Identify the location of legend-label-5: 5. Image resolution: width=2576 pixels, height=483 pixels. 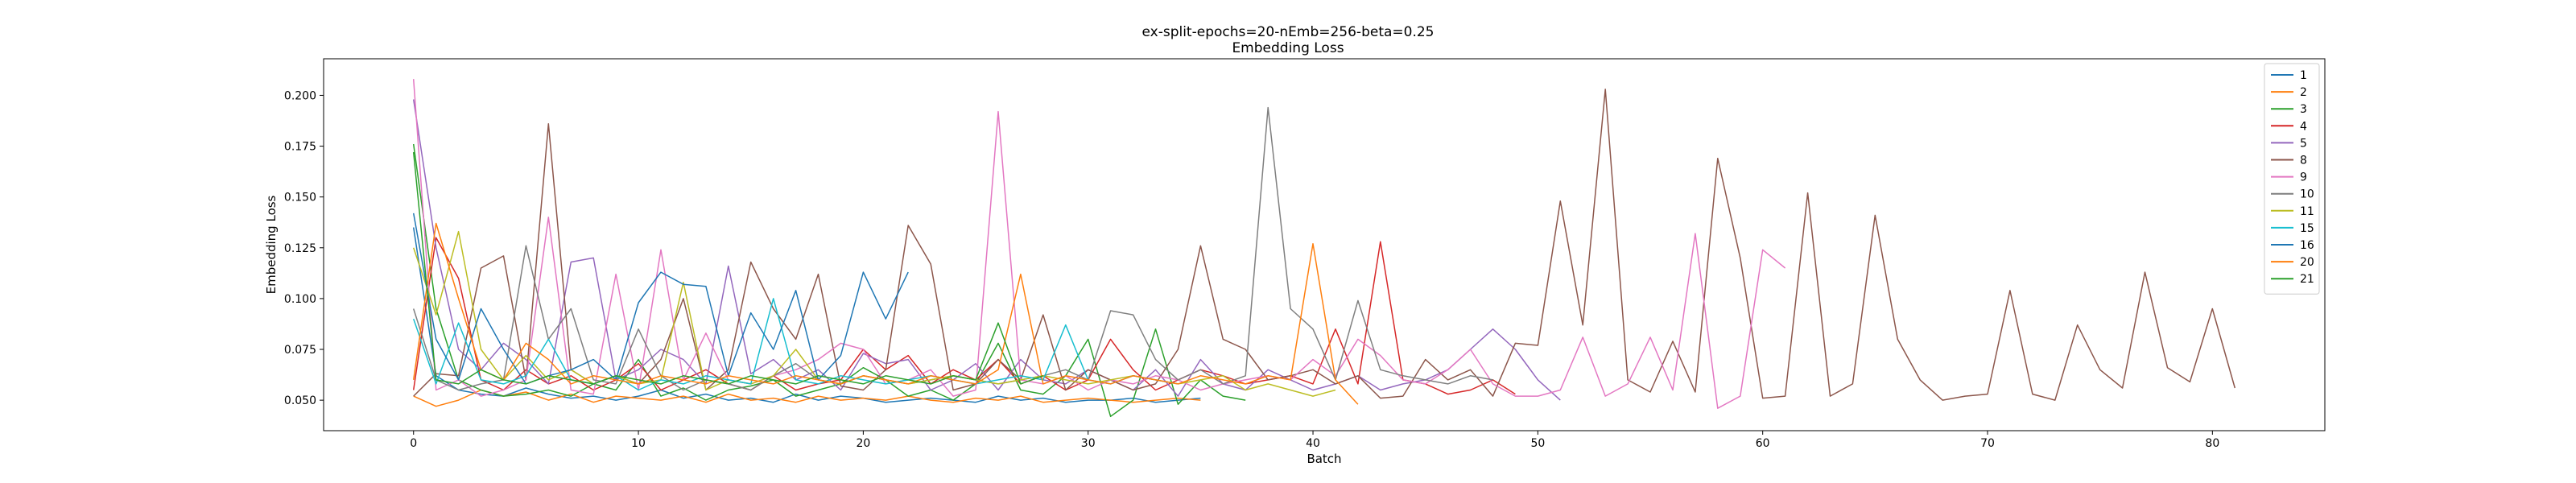
(2303, 143).